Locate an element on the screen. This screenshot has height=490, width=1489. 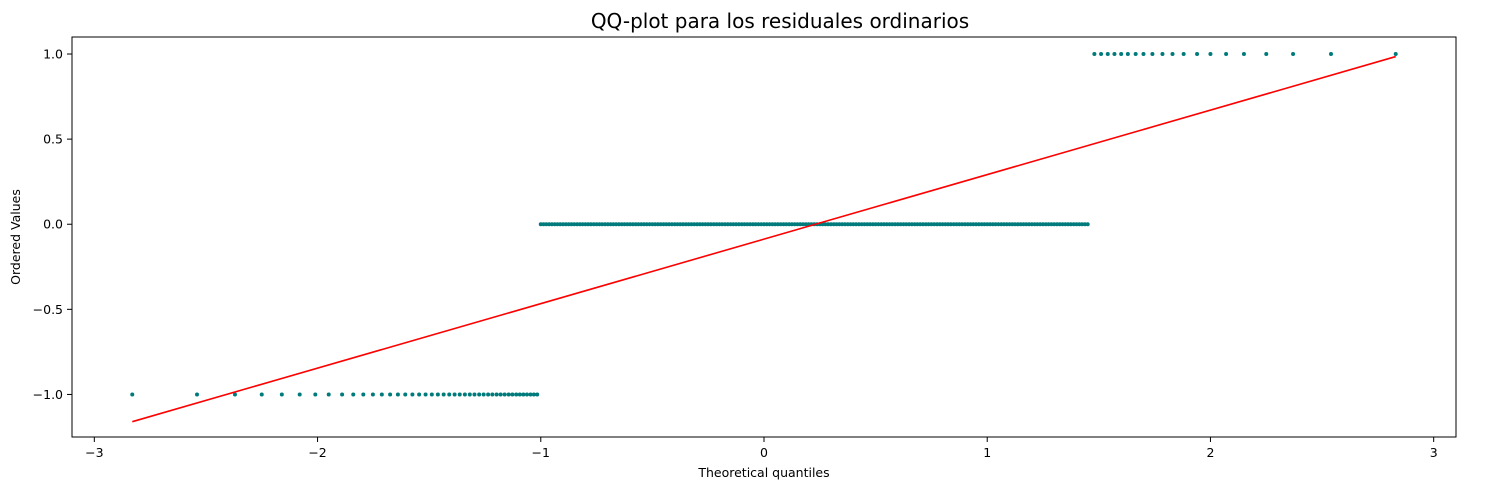
x-axis-label: Theoretical quantiles is located at coordinates (763, 472).